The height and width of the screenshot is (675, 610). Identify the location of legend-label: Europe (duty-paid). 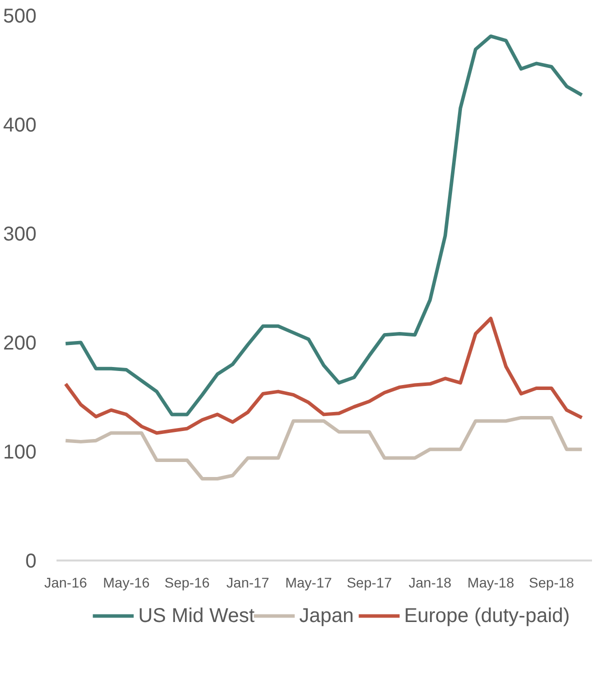
(487, 616).